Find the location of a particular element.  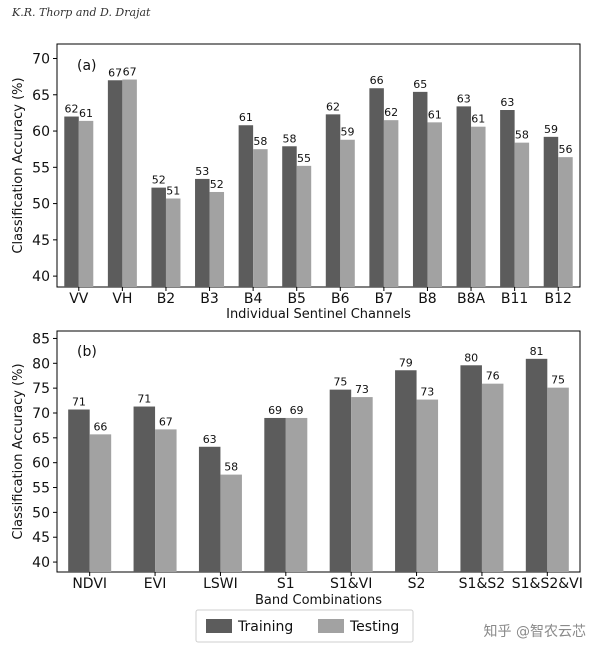

data-label-testing: 62 is located at coordinates (391, 112).